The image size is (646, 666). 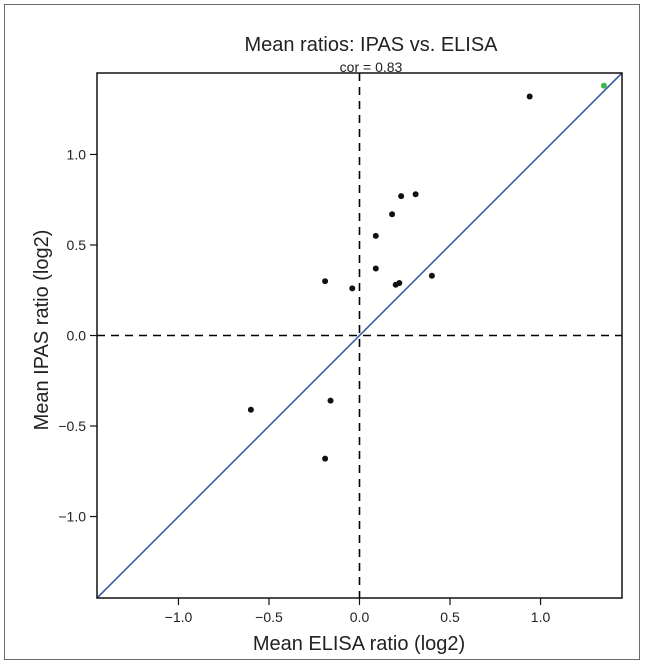 What do you see at coordinates (359, 644) in the screenshot?
I see `x-axis-label: Mean ELISA ratio (log2)` at bounding box center [359, 644].